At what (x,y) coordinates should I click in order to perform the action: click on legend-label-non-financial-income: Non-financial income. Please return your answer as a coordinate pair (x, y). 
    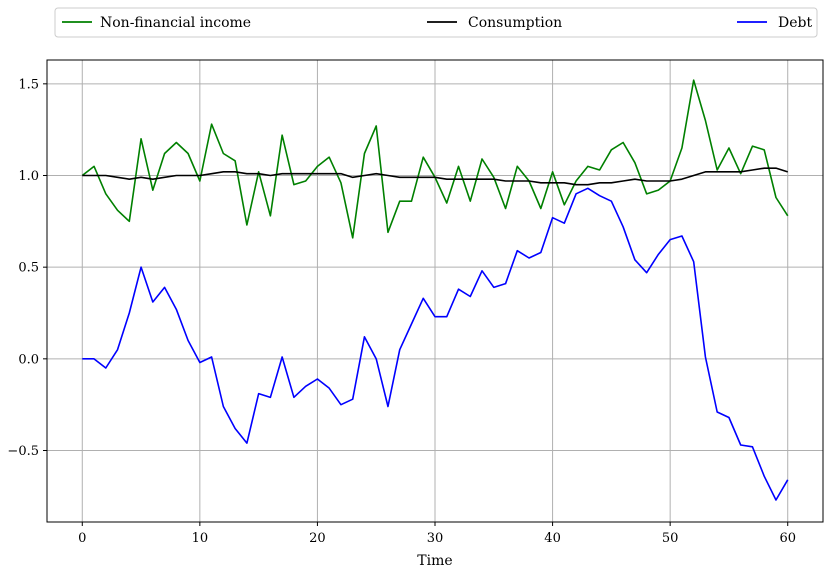
    Looking at the image, I should click on (175, 23).